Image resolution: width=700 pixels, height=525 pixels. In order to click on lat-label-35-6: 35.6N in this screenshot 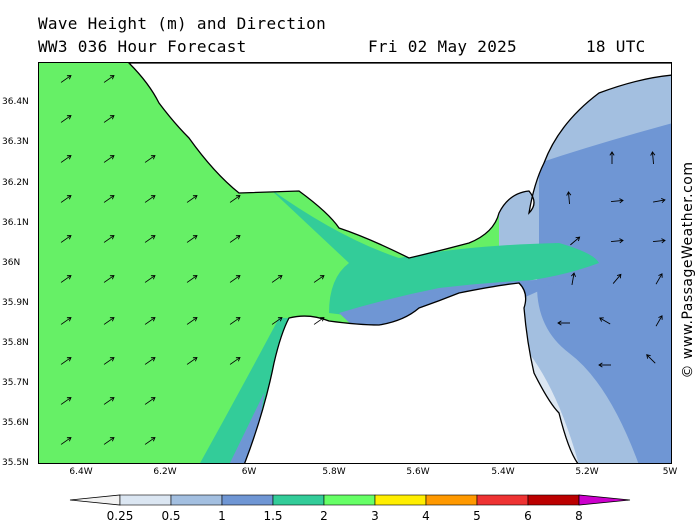, I will do `click(15, 423)`.